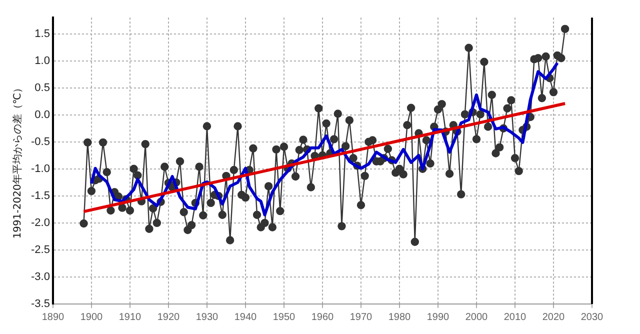  What do you see at coordinates (515, 317) in the screenshot?
I see `x-tick-label: 2010` at bounding box center [515, 317].